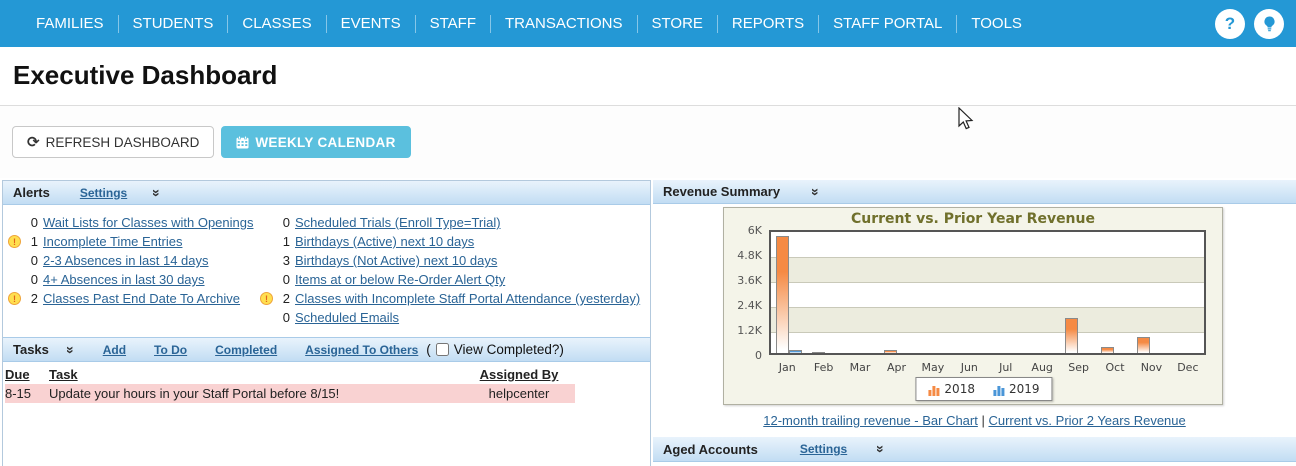 The width and height of the screenshot is (1296, 466). Describe the element at coordinates (1249, 23) in the screenshot. I see `nav-icon-group: ?` at that location.